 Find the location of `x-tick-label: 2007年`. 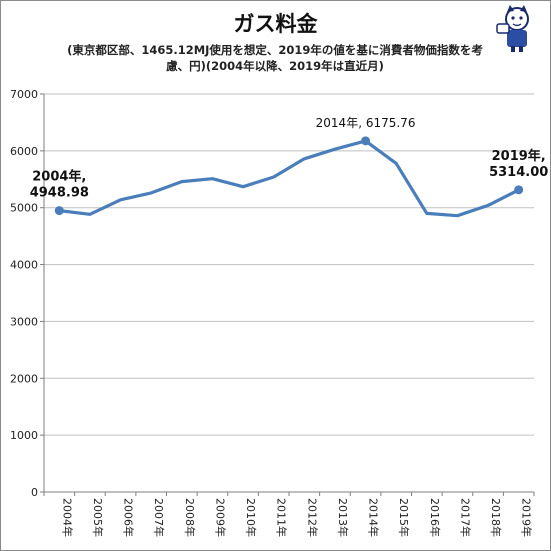

x-tick-label: 2007年 is located at coordinates (159, 517).